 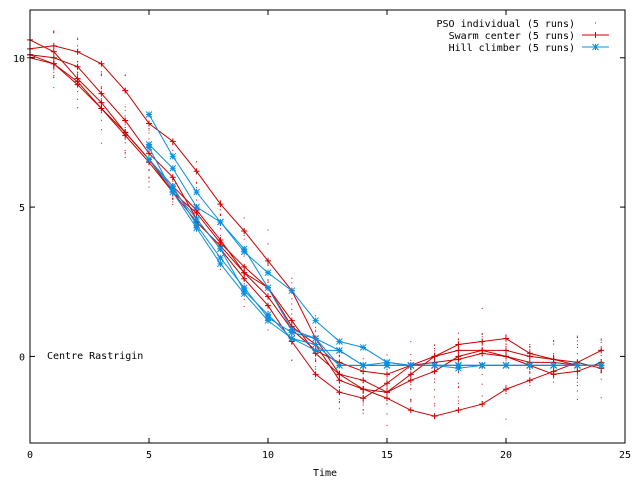 What do you see at coordinates (506, 24) in the screenshot?
I see `legend-label: PSO individual (5 runs)` at bounding box center [506, 24].